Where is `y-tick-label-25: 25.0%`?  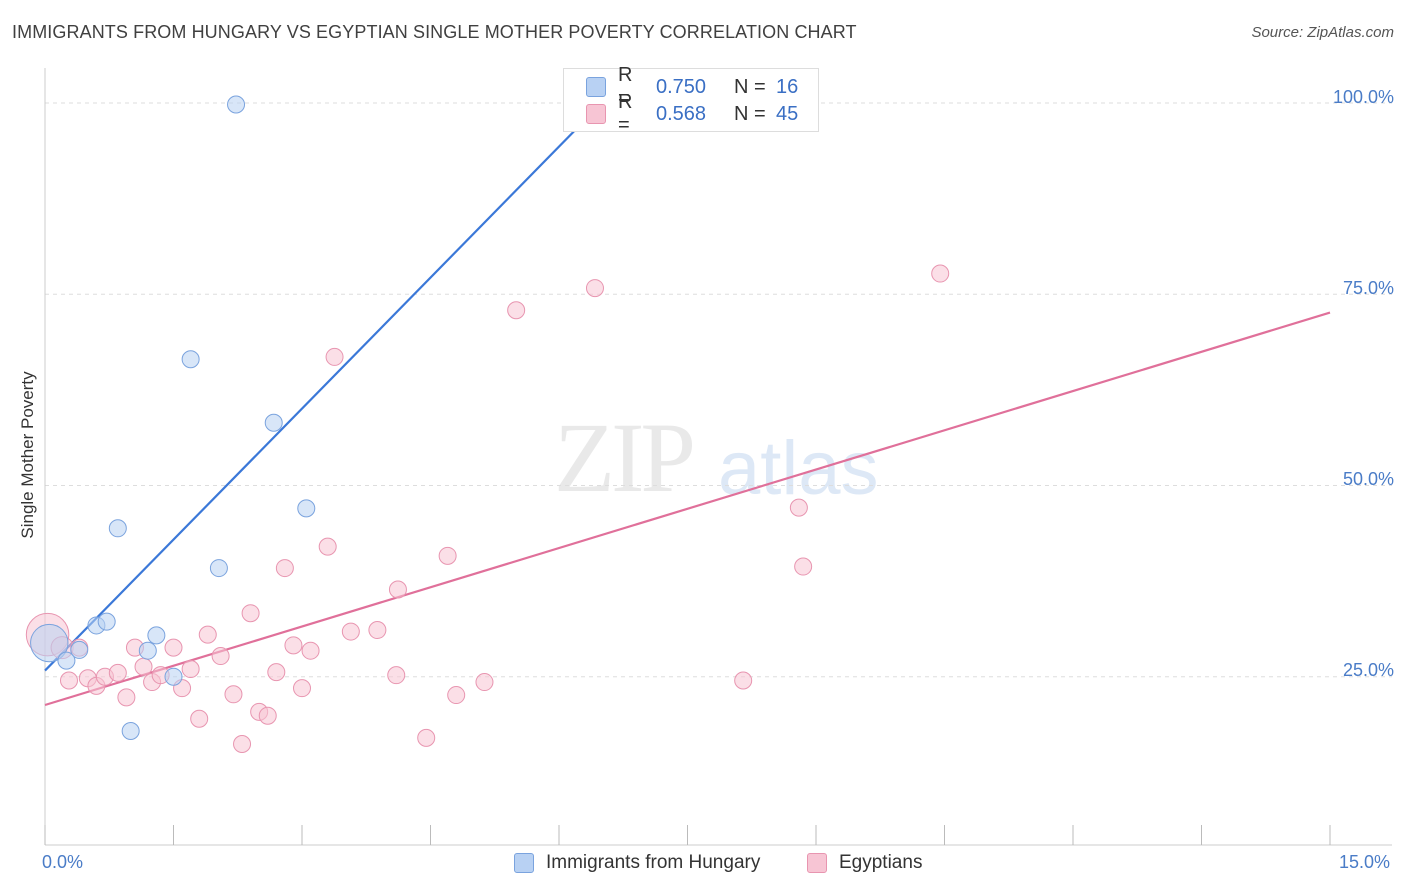 y-tick-label-25: 25.0% is located at coordinates (1368, 670).